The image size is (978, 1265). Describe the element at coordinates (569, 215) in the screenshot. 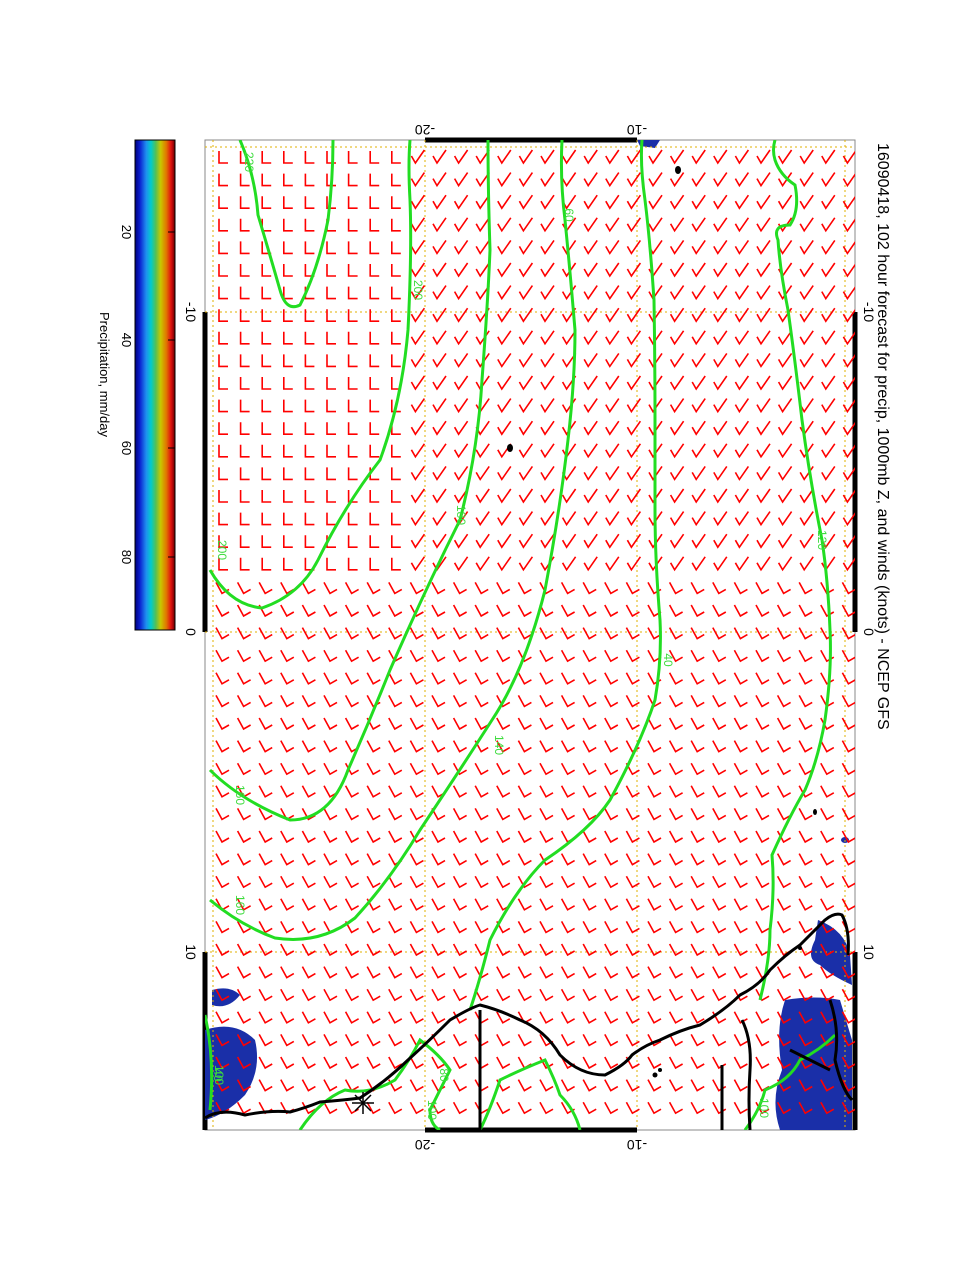

I see `contour-label: 60` at that location.